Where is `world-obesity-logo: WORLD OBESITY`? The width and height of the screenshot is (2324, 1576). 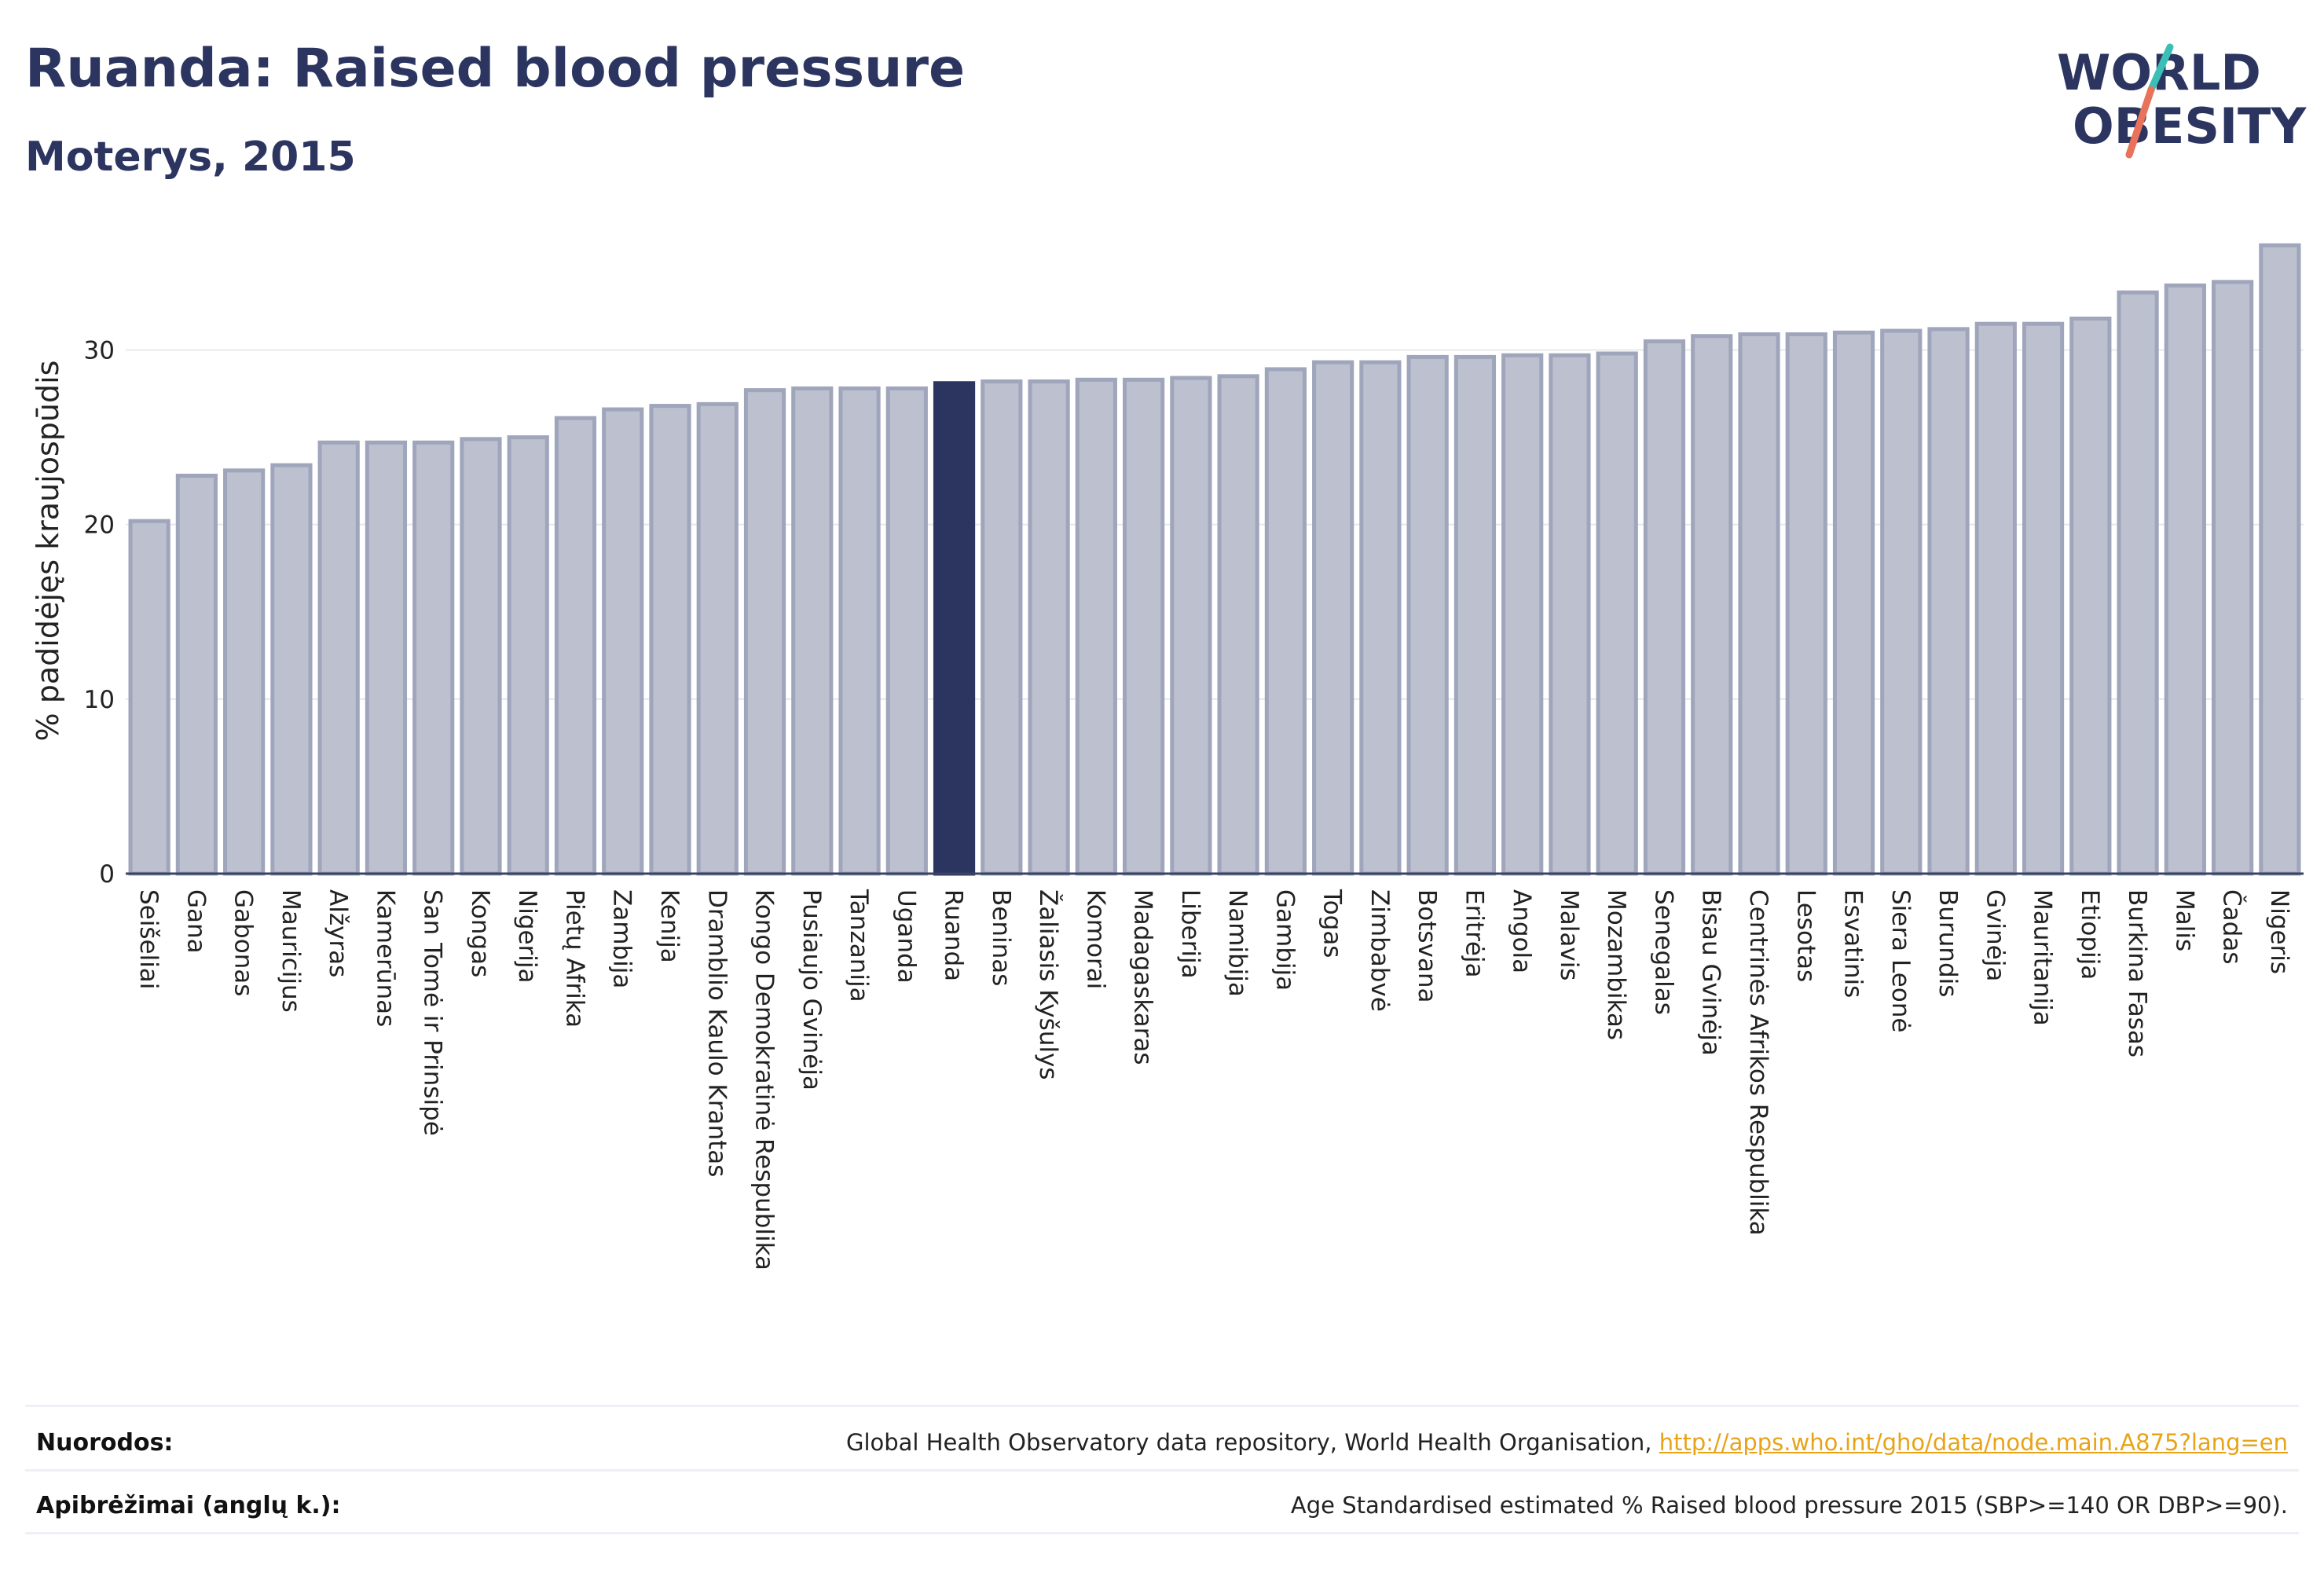 world-obesity-logo: WORLD OBESITY is located at coordinates (2182, 101).